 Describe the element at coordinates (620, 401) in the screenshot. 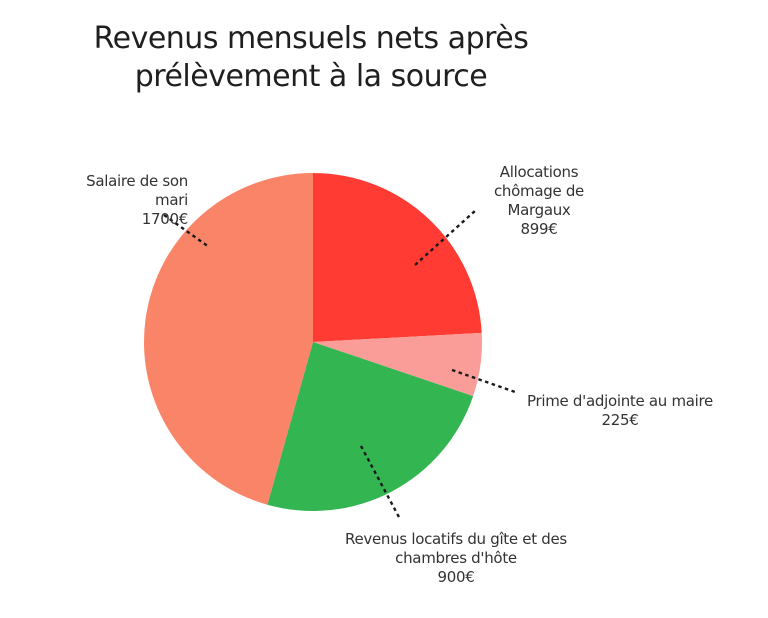

I see `slice-label-text-prime-0: Prime d'adjointe au maire` at that location.